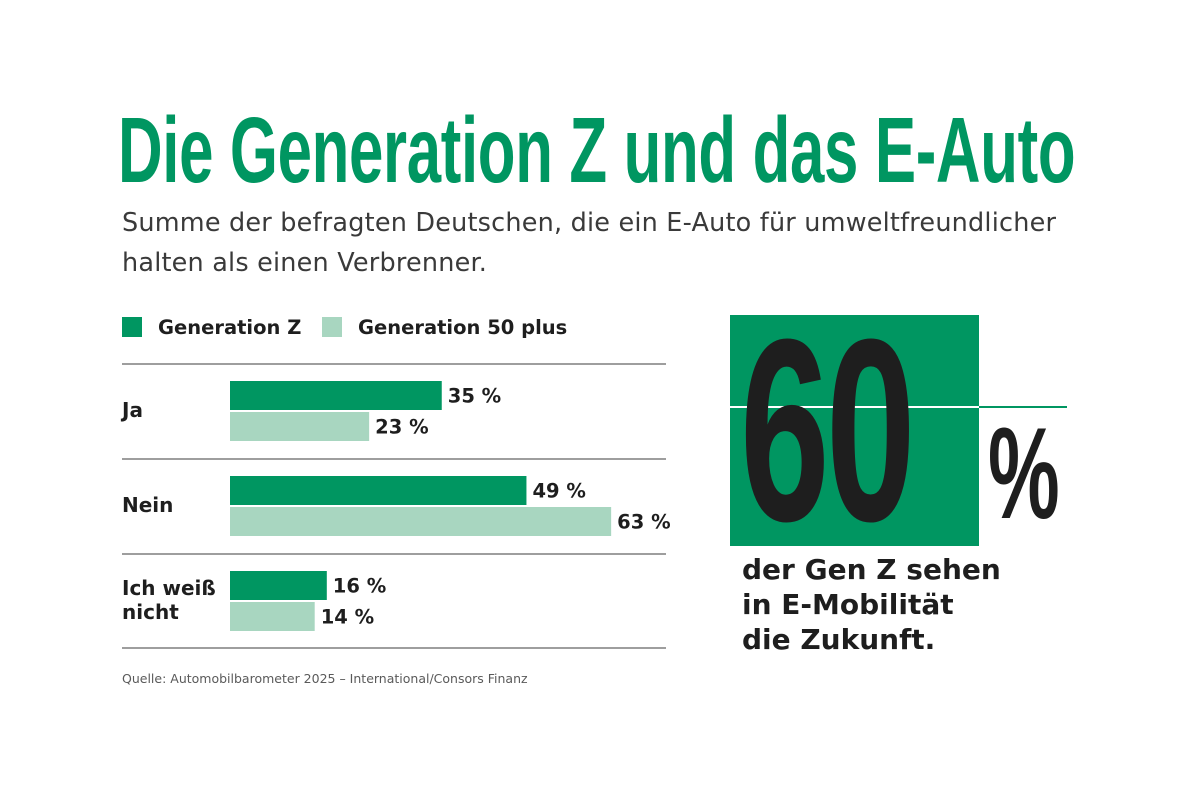 Image resolution: width=1200 pixels, height=800 pixels. Describe the element at coordinates (278, 585) in the screenshot. I see `bar-ich-weiss-nicht-generation-z` at that location.